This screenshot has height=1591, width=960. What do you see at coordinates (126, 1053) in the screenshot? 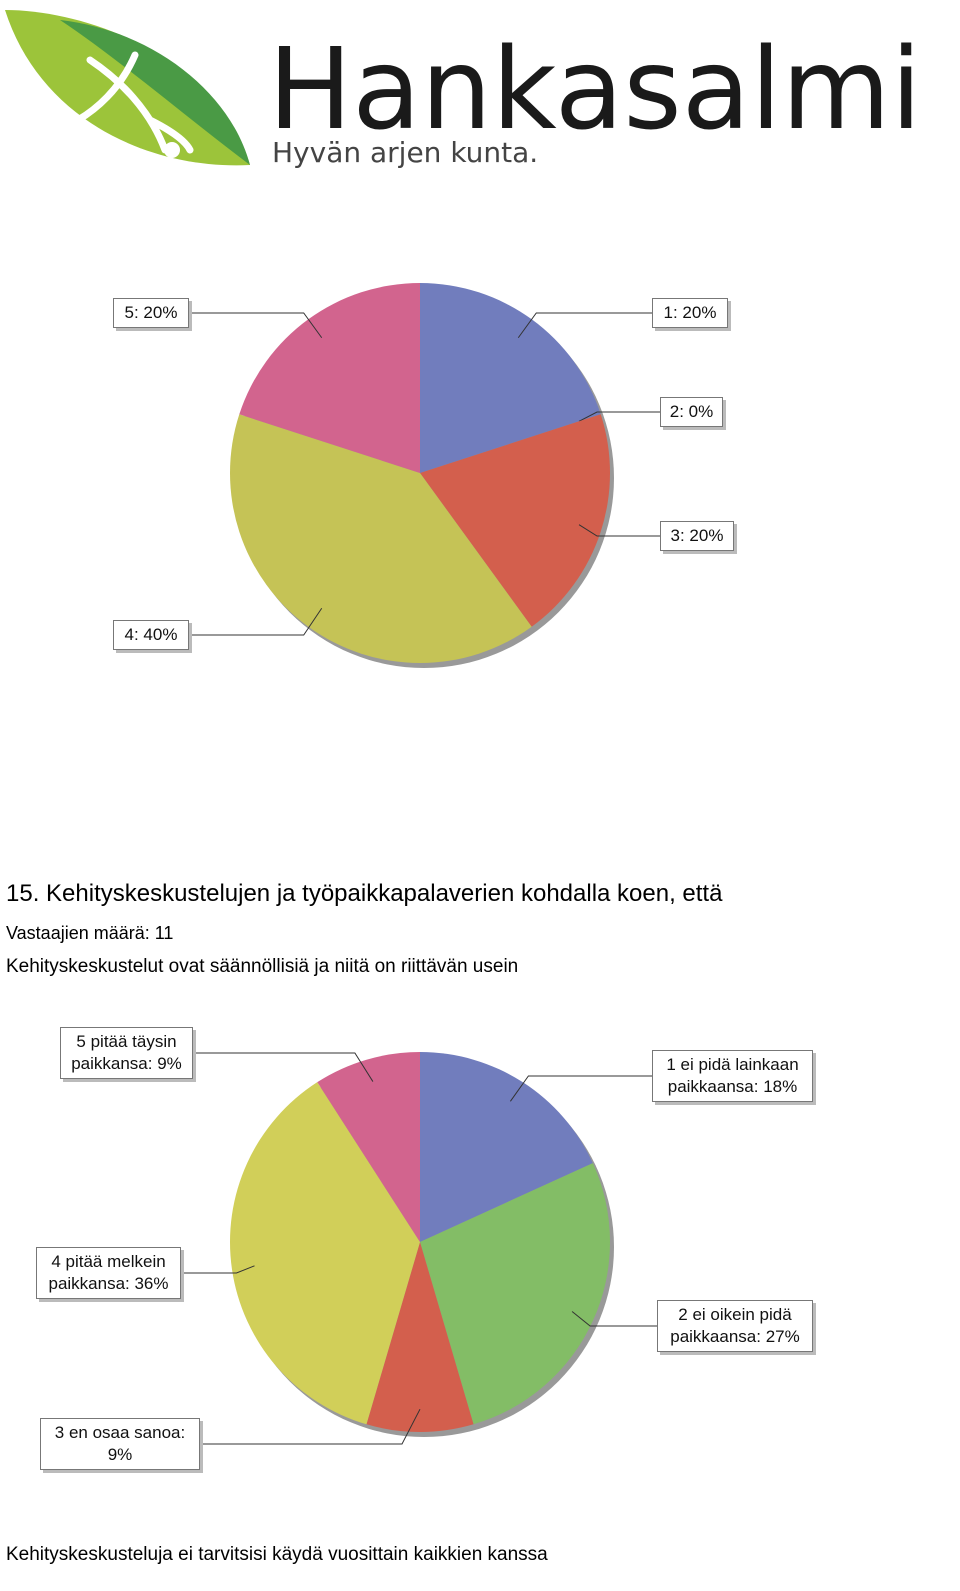
I see `slice-label: 5 pitää täysin paikkansa: 9%` at bounding box center [126, 1053].